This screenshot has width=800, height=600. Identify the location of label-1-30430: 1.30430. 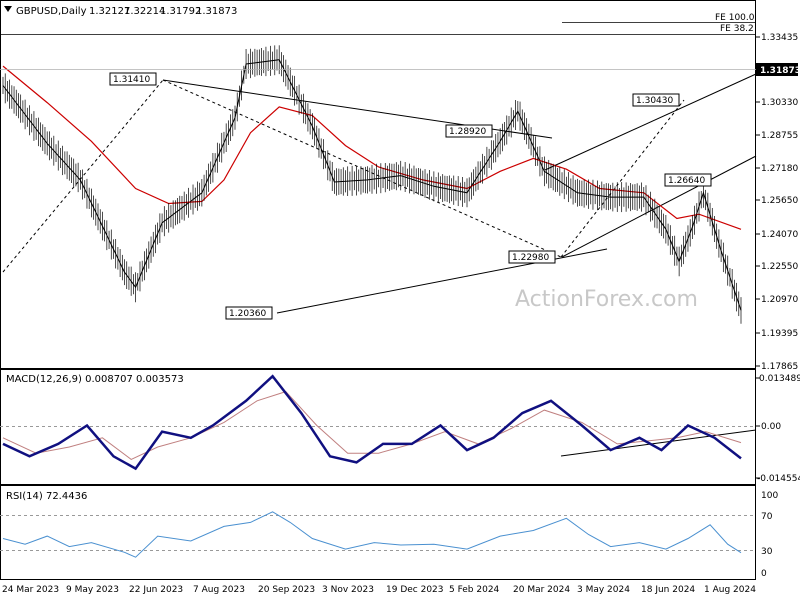
(656, 100).